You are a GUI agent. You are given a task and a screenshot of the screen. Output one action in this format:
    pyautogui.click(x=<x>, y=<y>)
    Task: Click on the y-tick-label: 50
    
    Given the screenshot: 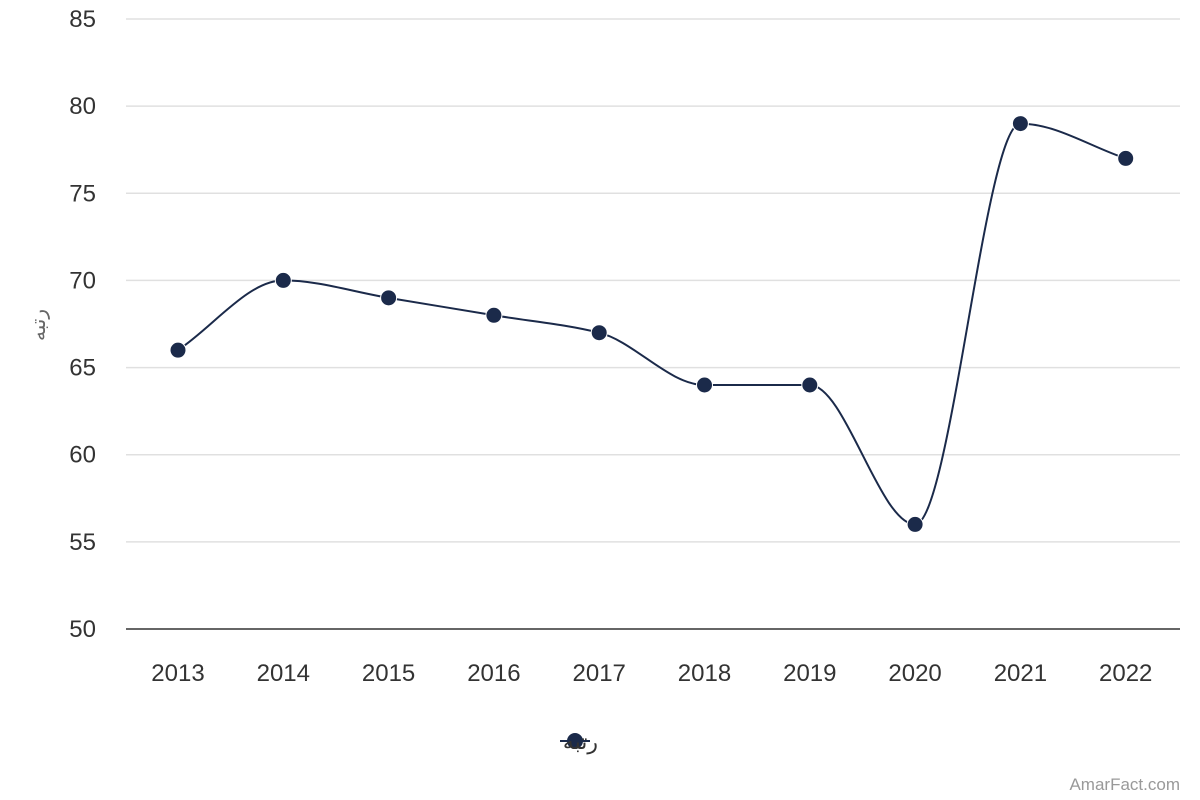 What is the action you would take?
    pyautogui.click(x=82, y=629)
    